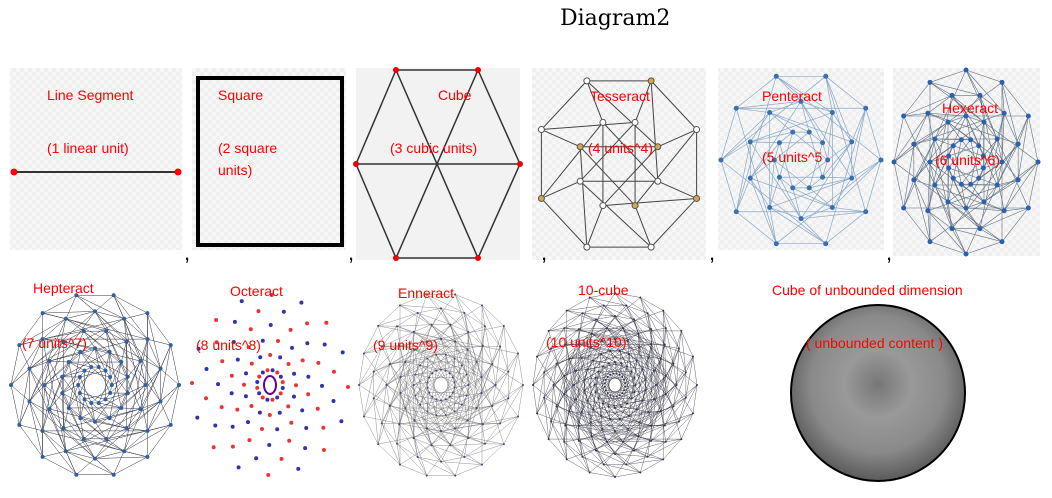 The height and width of the screenshot is (498, 1052). Describe the element at coordinates (792, 96) in the screenshot. I see `panel-name: Penteract` at that location.